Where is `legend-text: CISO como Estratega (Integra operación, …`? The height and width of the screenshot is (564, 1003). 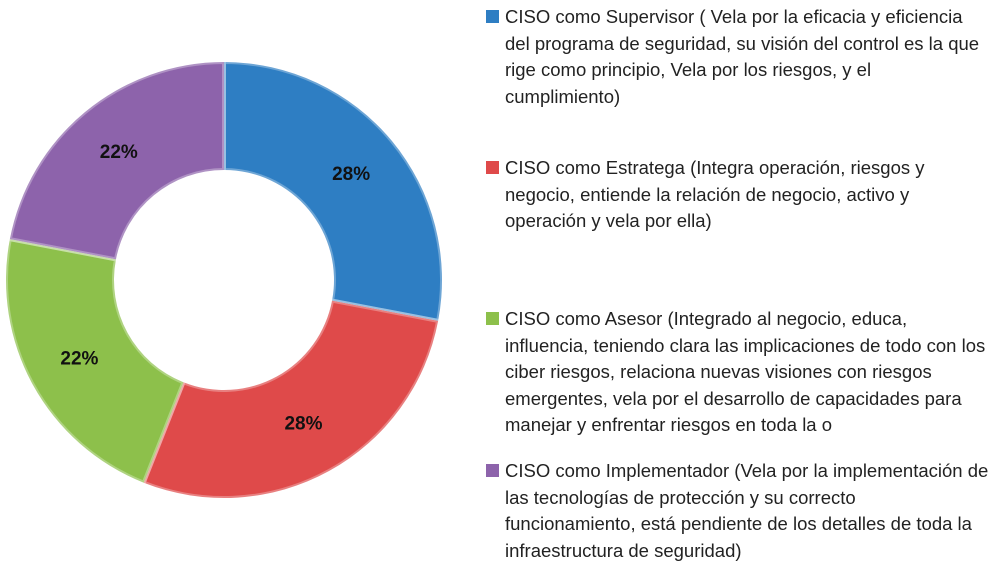 legend-text: CISO como Estratega (Integra operación, … is located at coordinates (715, 194).